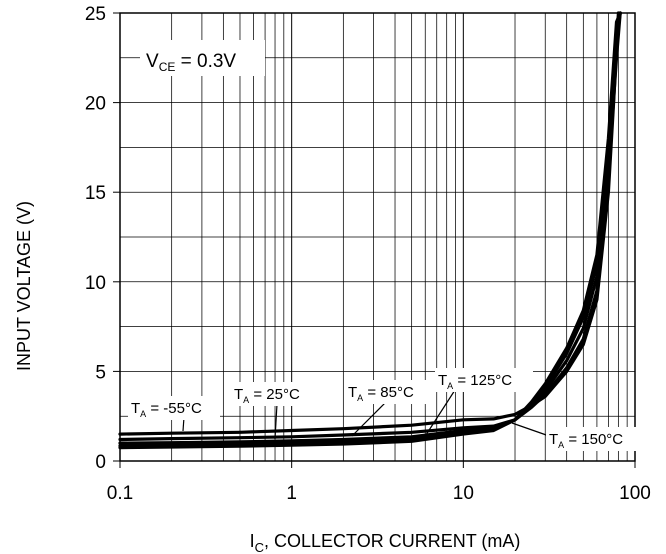 The height and width of the screenshot is (554, 666). I want to click on y-axis-label: INPUT VOLTAGE (V), so click(24, 286).